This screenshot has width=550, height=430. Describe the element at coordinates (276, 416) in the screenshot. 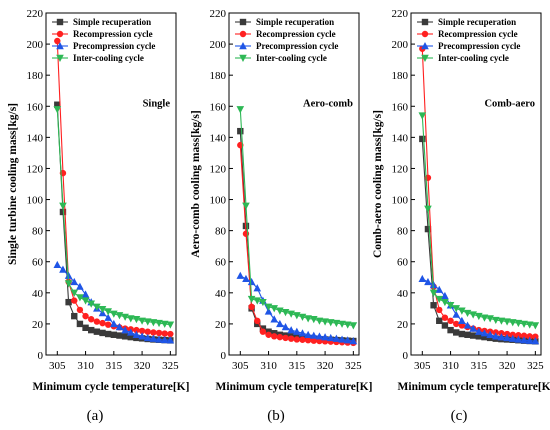

I see `subfigure-label: (b)` at that location.